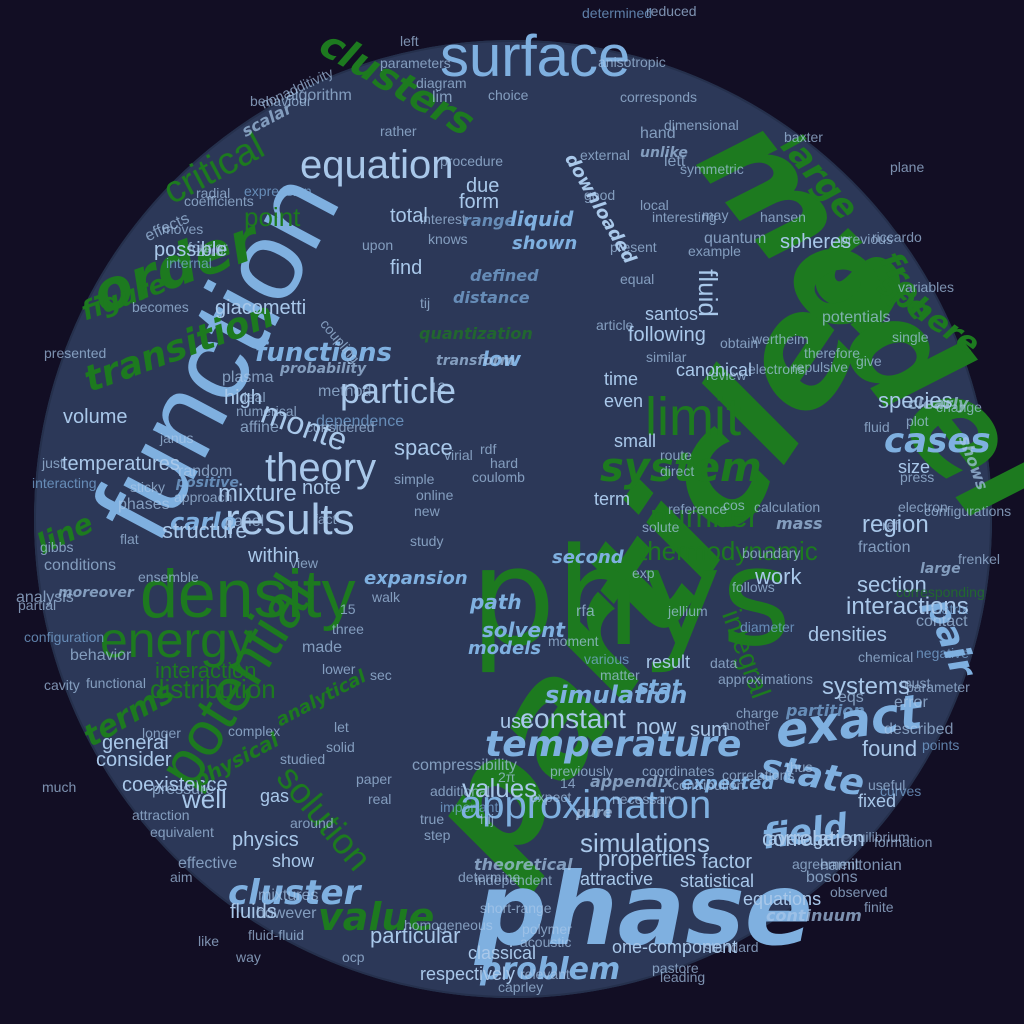 The image size is (1024, 1024). Describe the element at coordinates (678, 771) in the screenshot. I see `word-coordinates: coordinates` at that location.